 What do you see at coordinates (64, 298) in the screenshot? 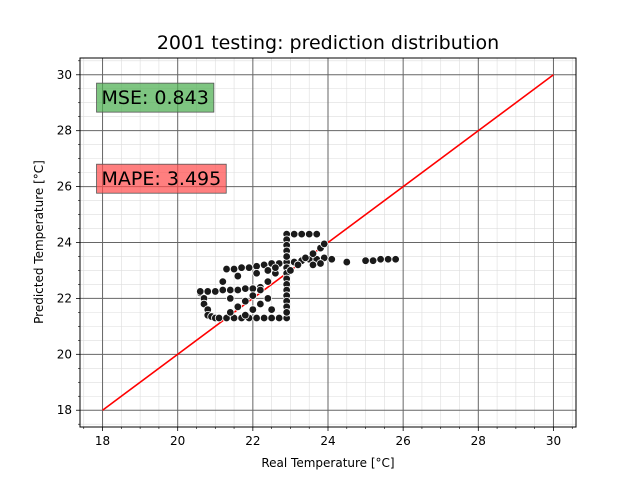
I see `y-tick-label: 22` at bounding box center [64, 298].